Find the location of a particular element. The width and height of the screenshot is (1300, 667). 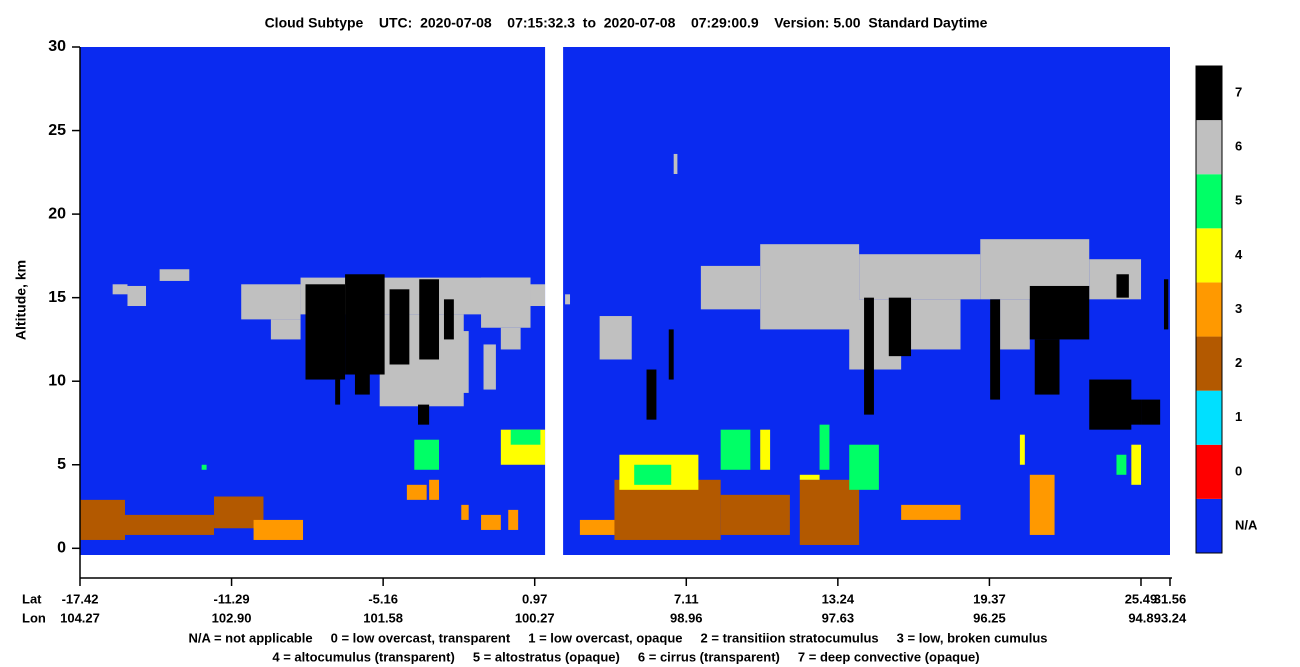

colorbar-label: 3 is located at coordinates (1238, 308).